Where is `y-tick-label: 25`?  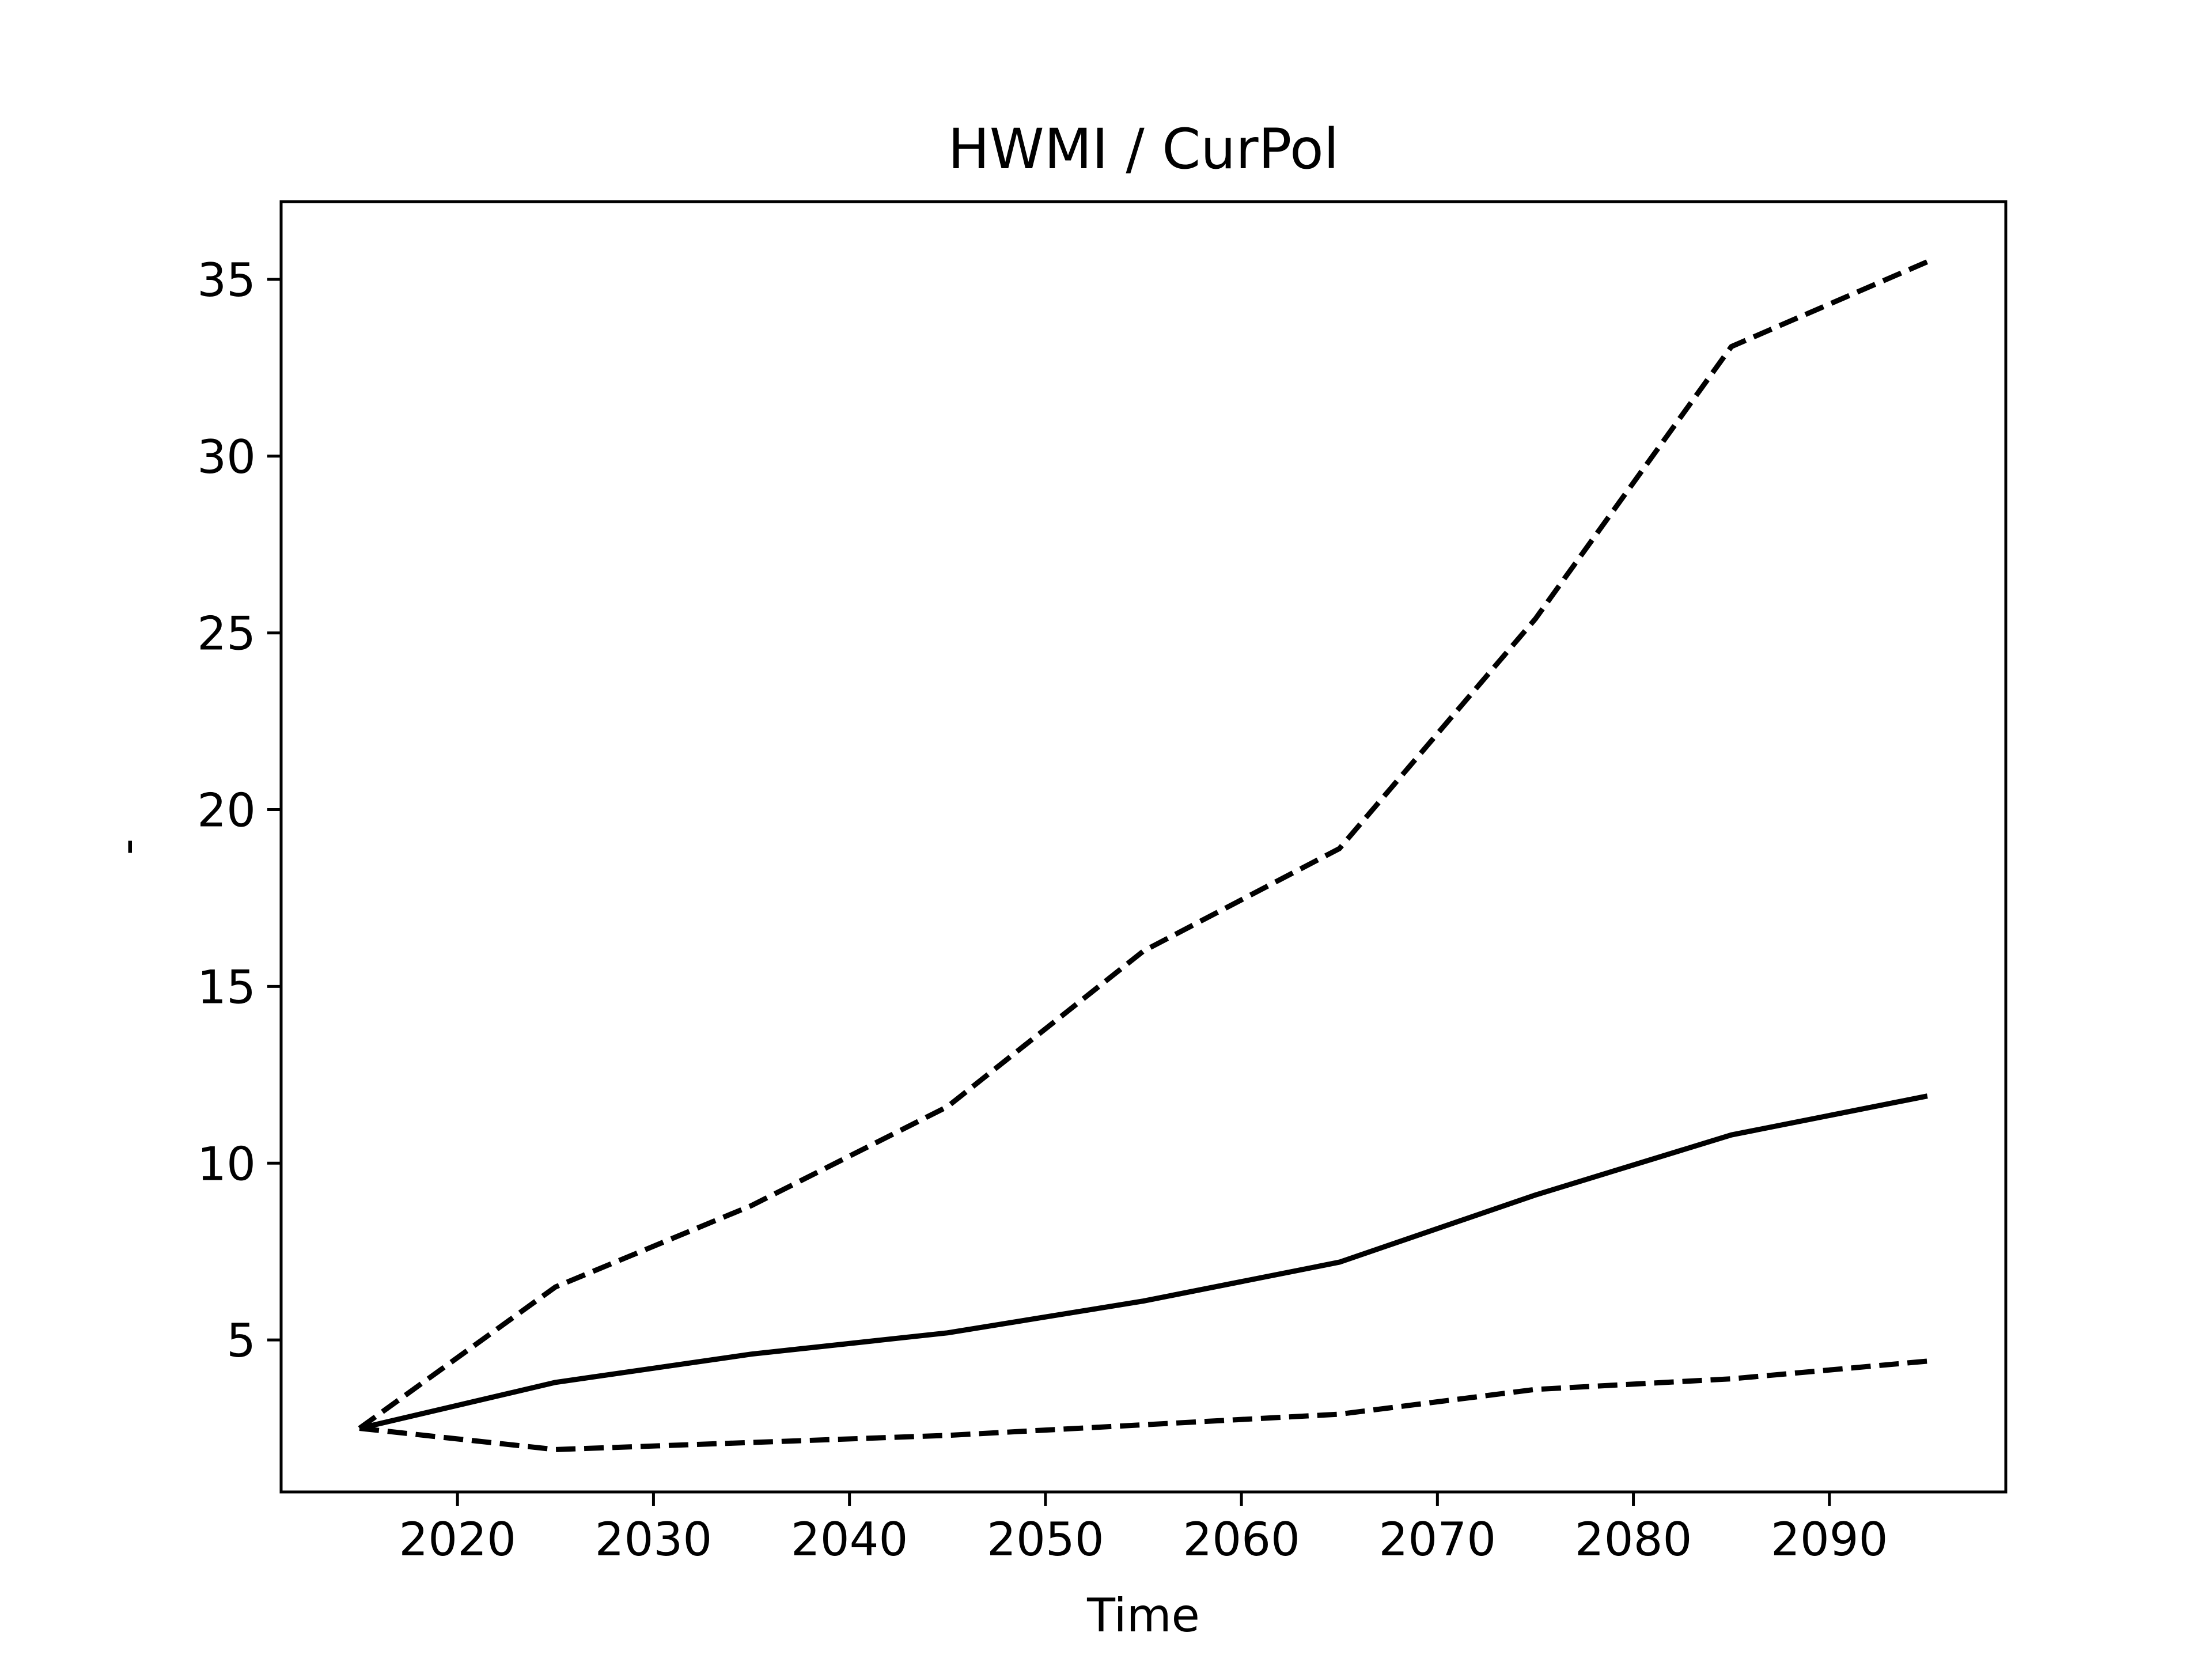 y-tick-label: 25 is located at coordinates (226, 634).